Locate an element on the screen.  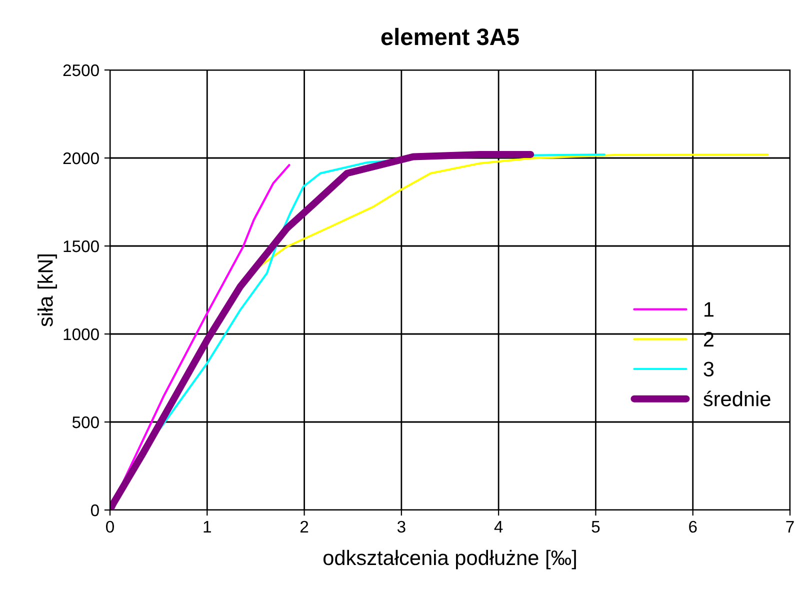
y-tick-label: 2000 is located at coordinates (81, 158).